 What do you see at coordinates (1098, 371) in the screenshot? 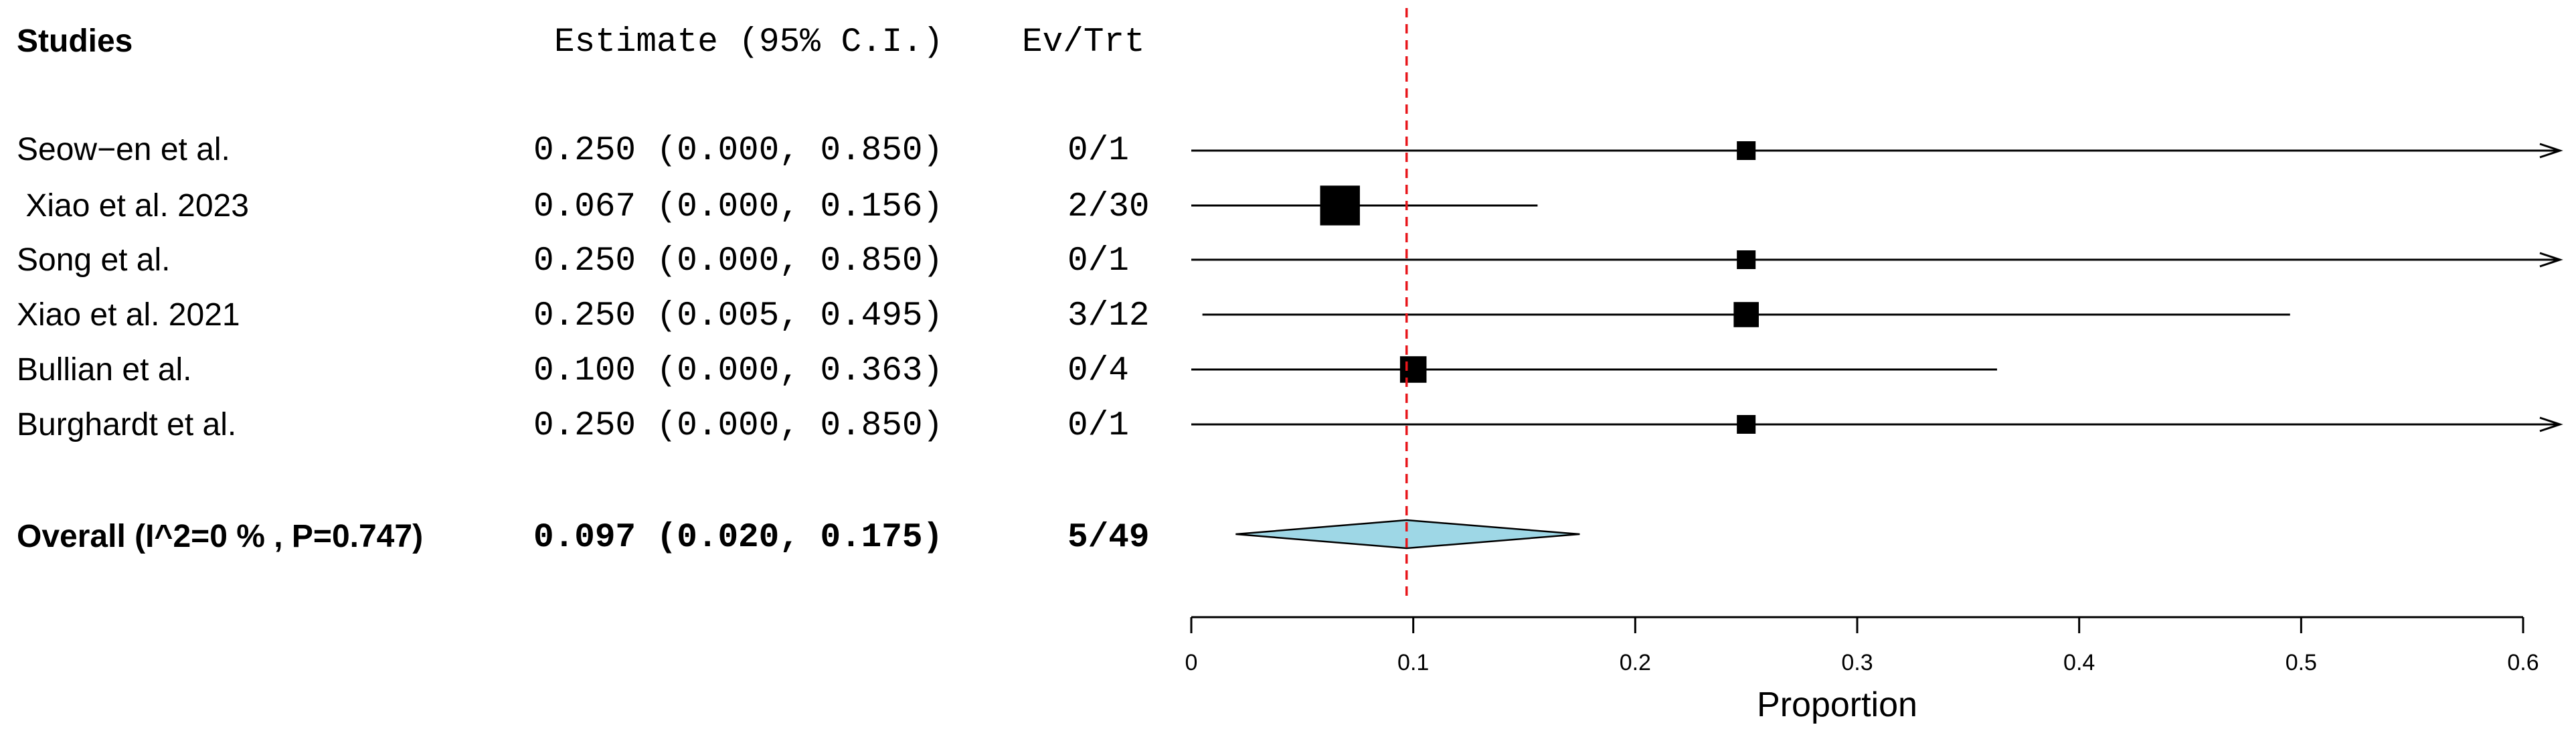
I see `study-events: 0/4` at bounding box center [1098, 371].